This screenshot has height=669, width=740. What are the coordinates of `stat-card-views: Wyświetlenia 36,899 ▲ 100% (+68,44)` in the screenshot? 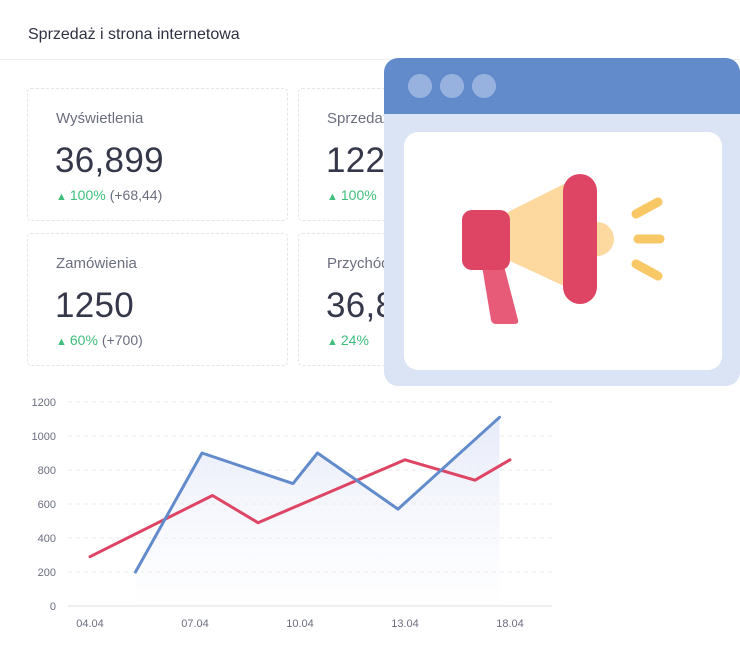 It's located at (157, 154).